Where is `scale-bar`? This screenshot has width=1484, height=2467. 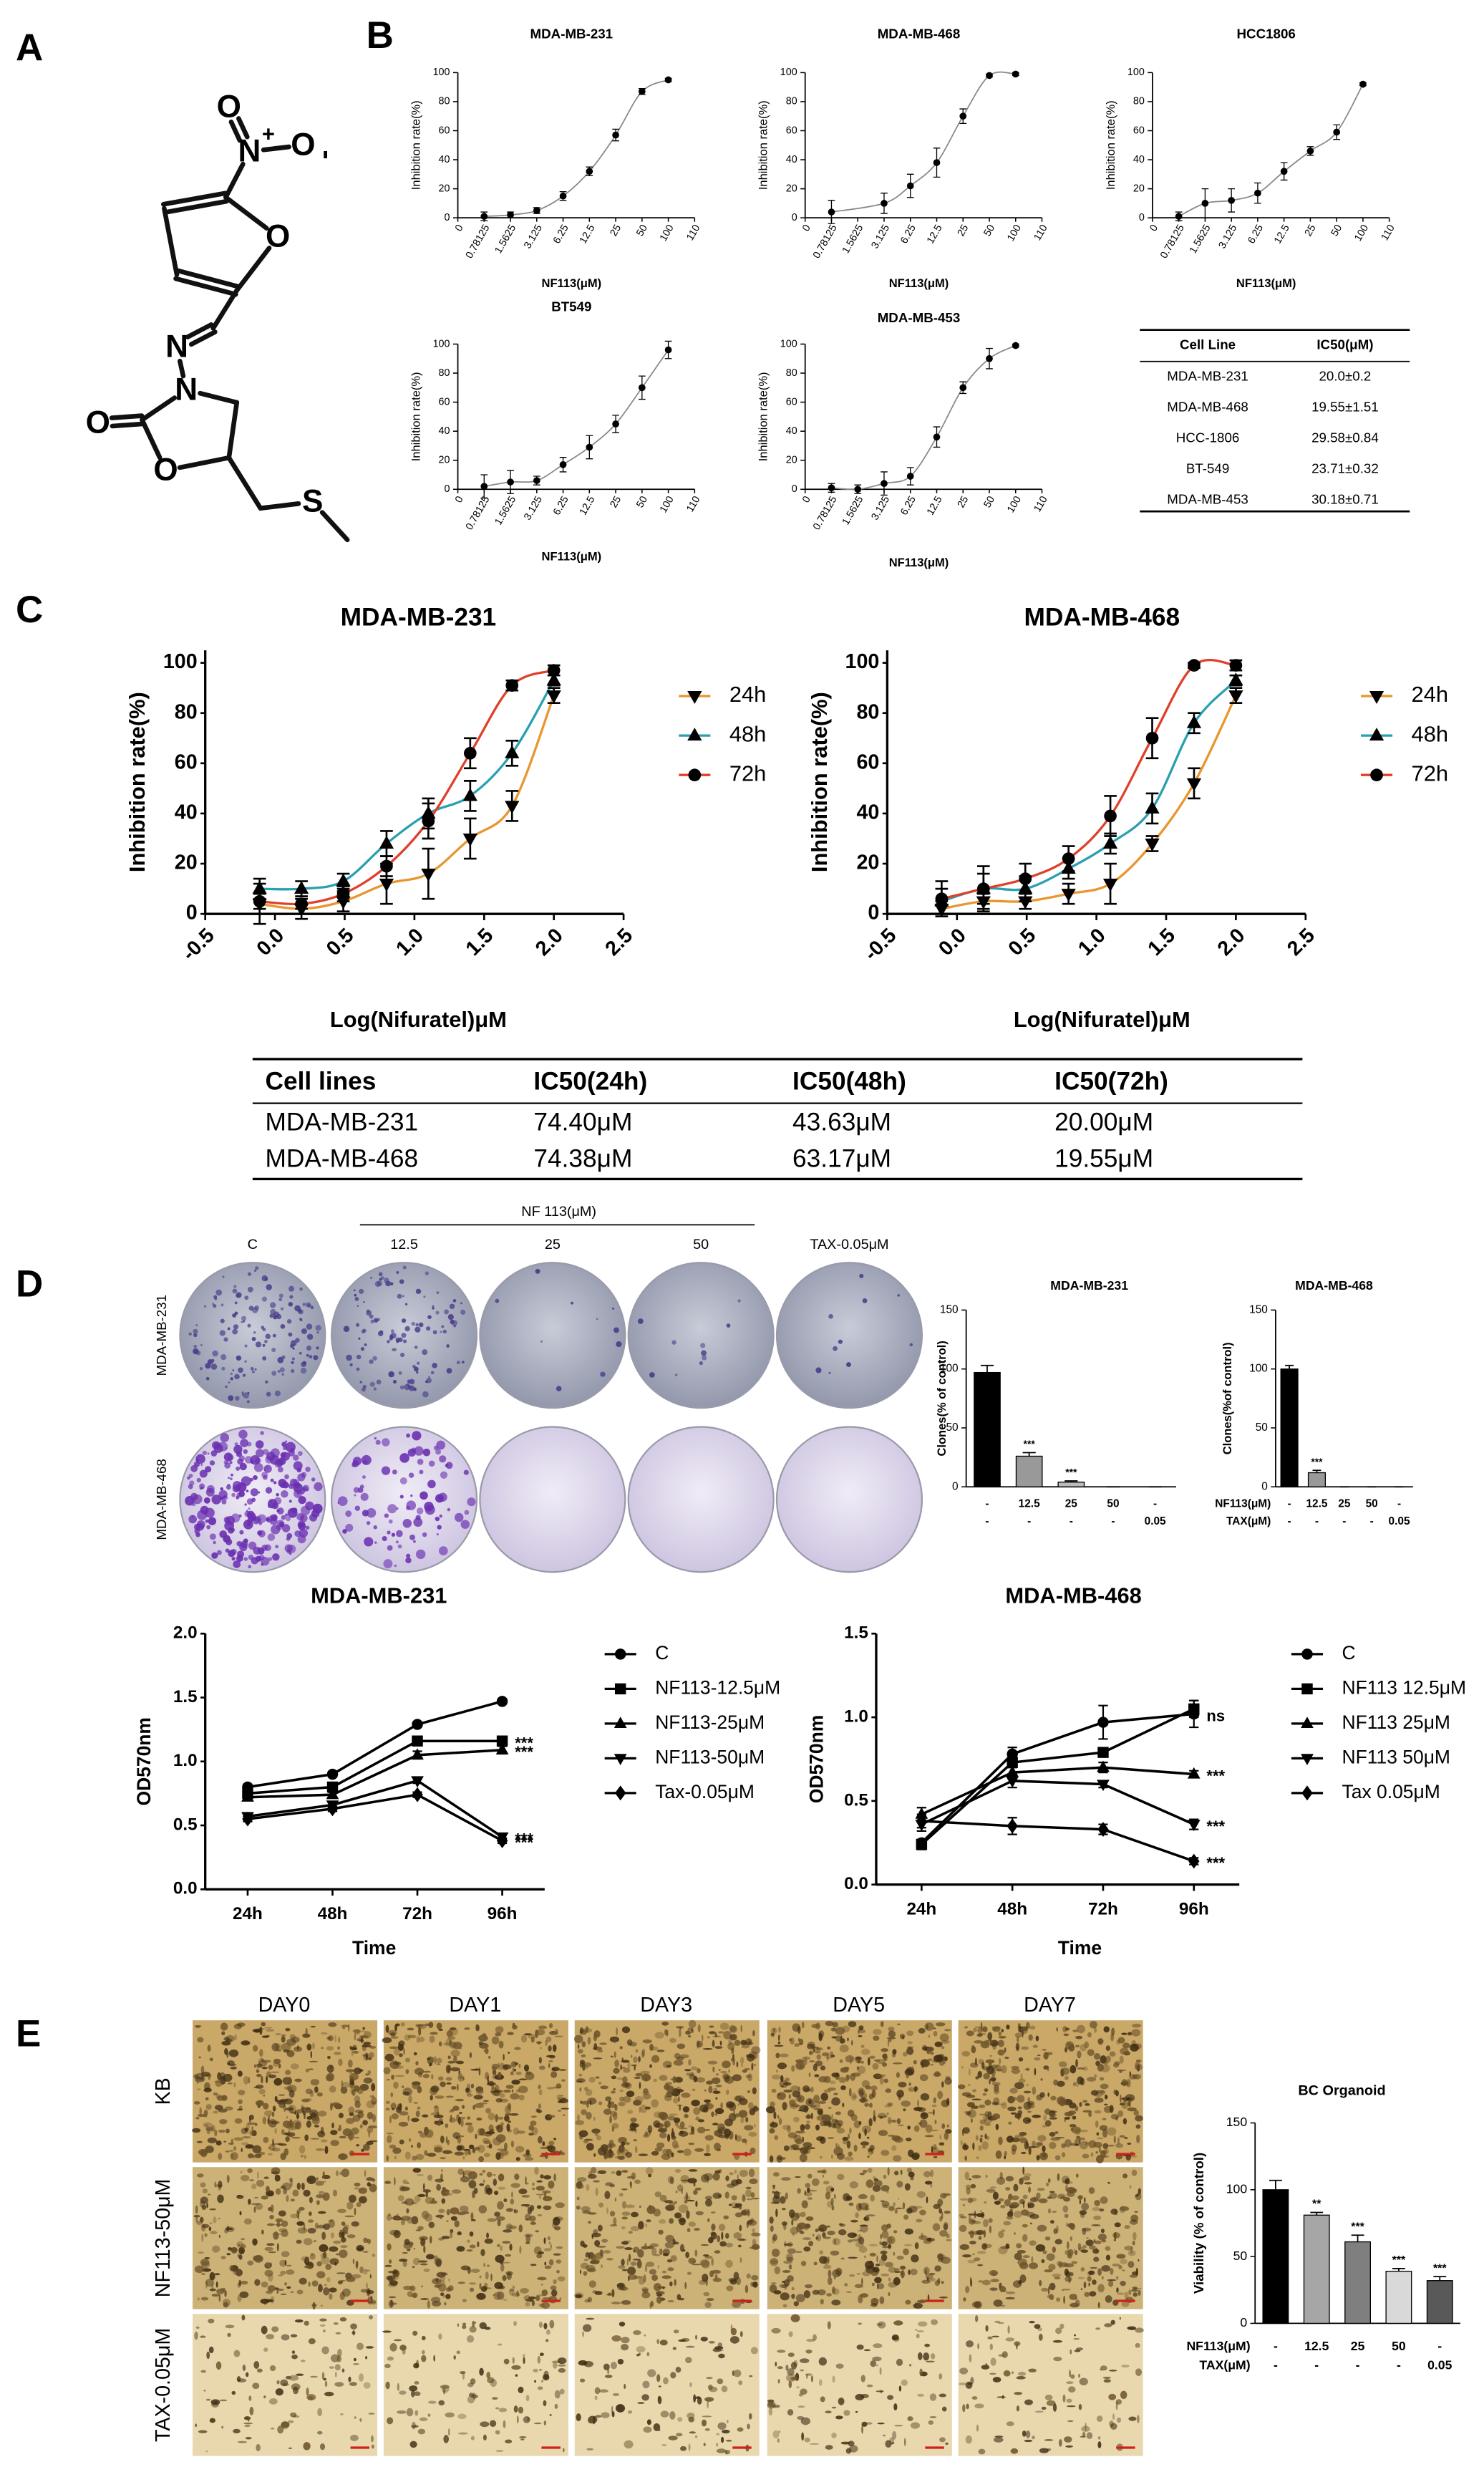 scale-bar is located at coordinates (934, 2300).